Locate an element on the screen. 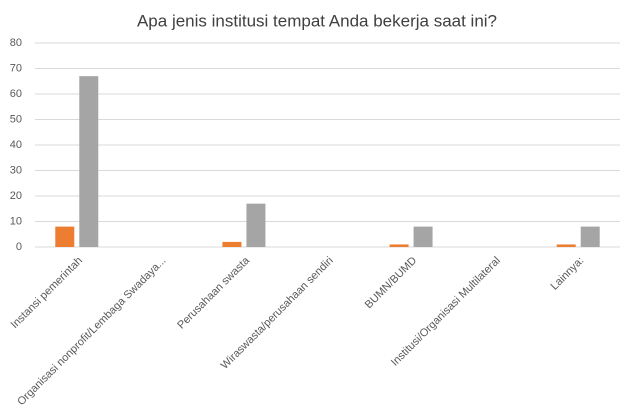 The width and height of the screenshot is (629, 405). y-tick-label: 80 is located at coordinates (16, 43).